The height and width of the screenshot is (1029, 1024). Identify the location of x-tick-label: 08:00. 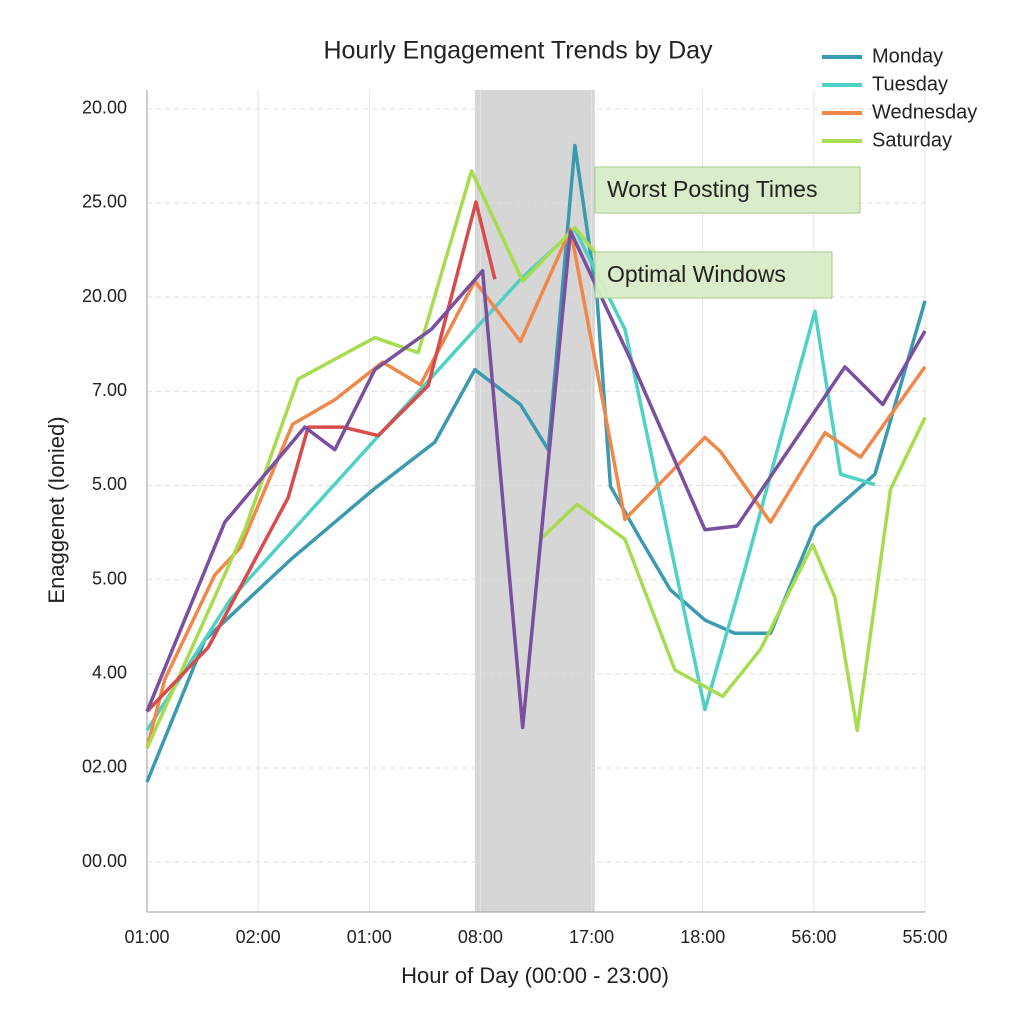
(480, 937).